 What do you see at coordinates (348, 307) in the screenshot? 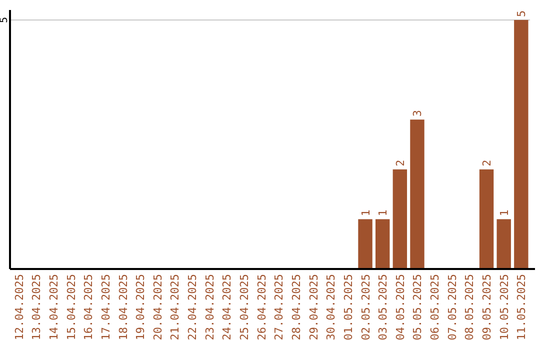
I see `x-tick-label: 01.05.2025` at bounding box center [348, 307].